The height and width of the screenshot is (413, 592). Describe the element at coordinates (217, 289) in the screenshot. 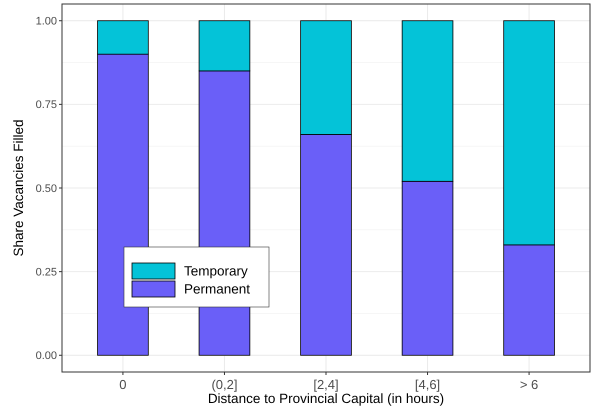

I see `legend-label: Permanent` at that location.